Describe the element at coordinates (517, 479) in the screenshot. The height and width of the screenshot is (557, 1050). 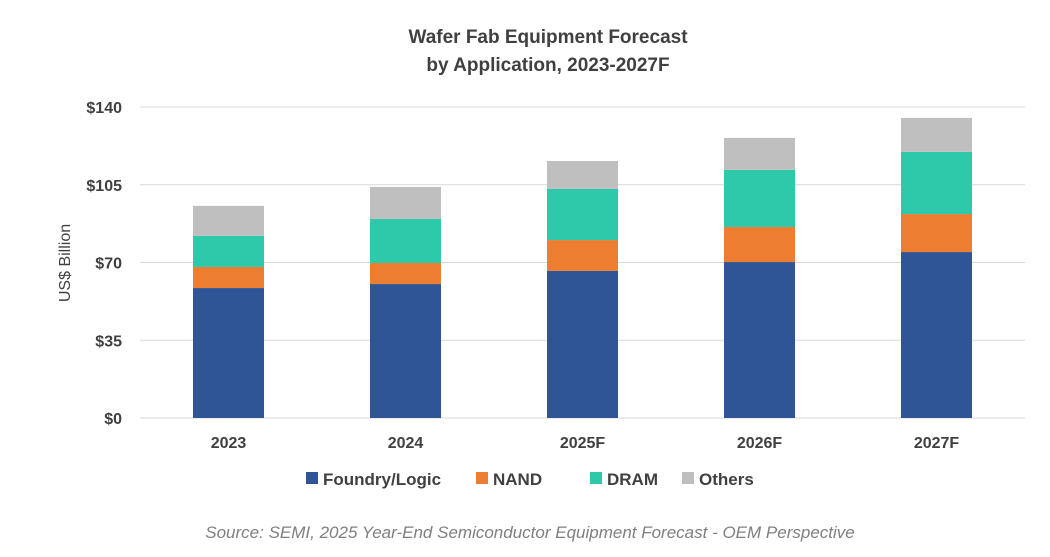
I see `legend-label: NAND` at that location.